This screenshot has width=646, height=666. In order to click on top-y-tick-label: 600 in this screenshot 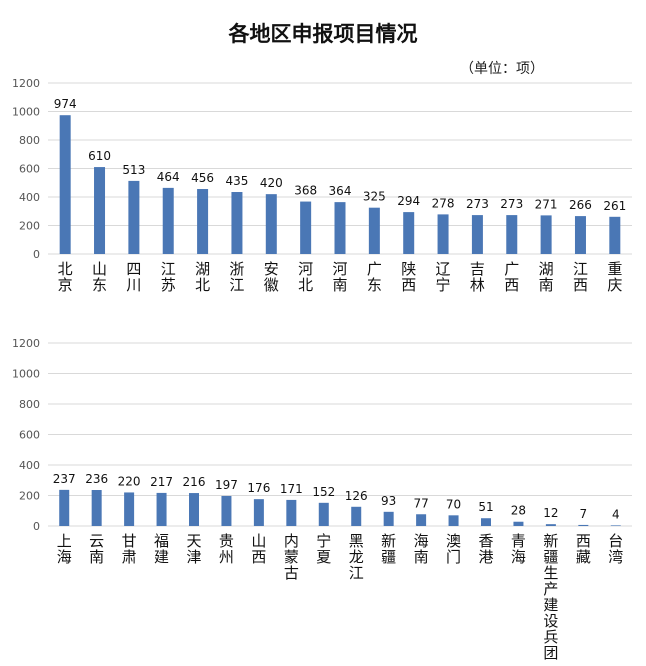, I will do `click(29, 169)`.